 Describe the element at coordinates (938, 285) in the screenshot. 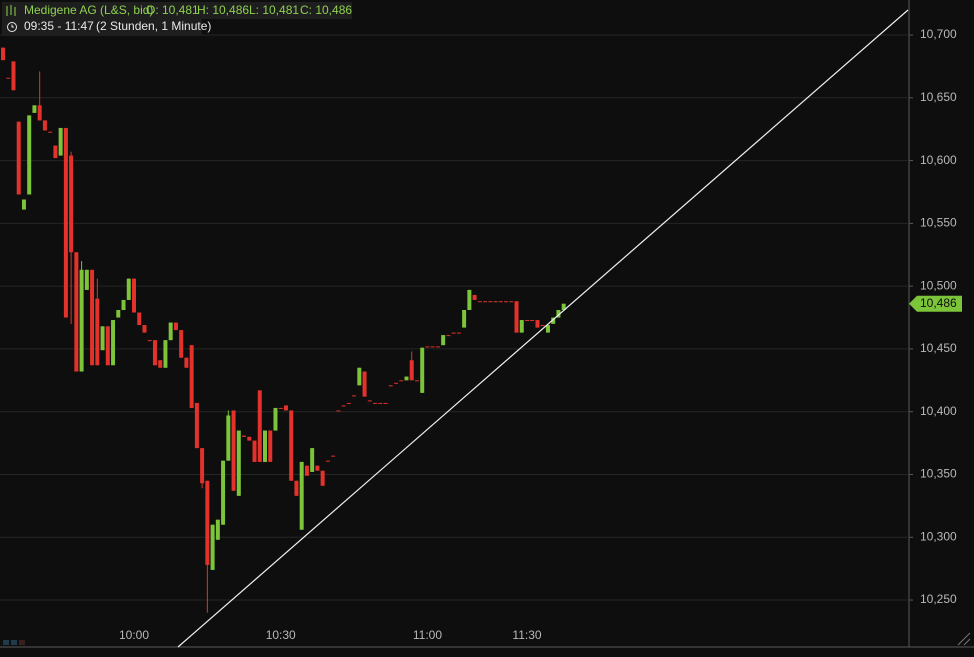

I see `y-tick-label: 10,500` at that location.